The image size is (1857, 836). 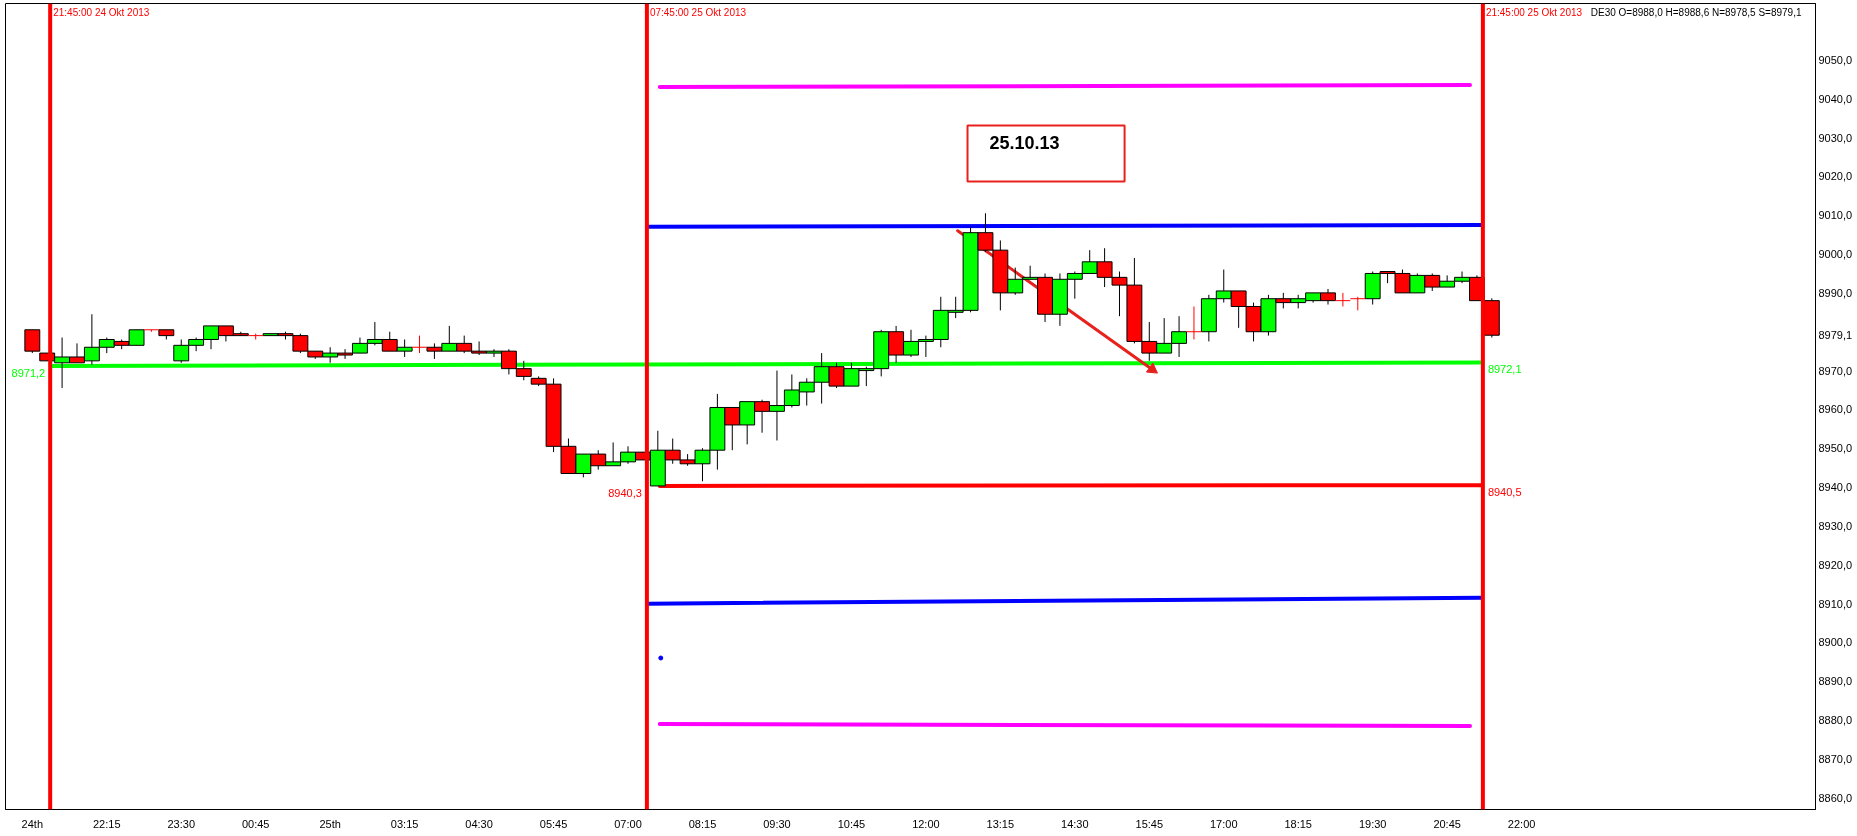 What do you see at coordinates (1835, 797) in the screenshot?
I see `y-tick-label: 8860,0` at bounding box center [1835, 797].